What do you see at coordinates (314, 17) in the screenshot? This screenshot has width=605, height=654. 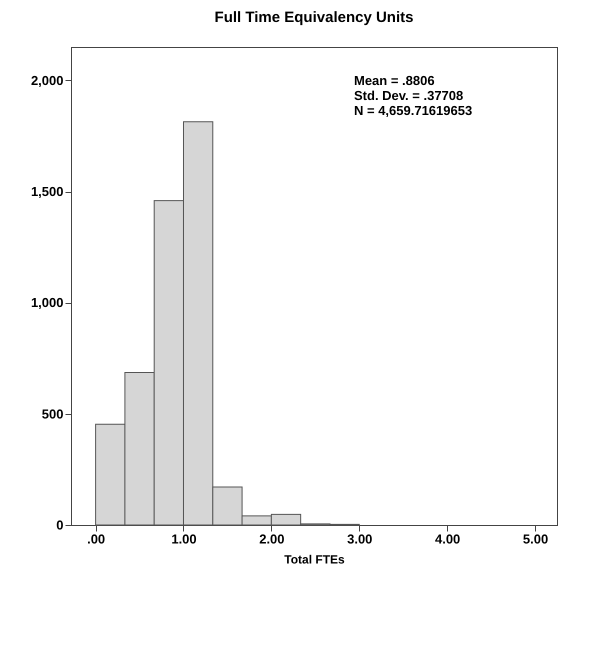 I see `chart-title: Full Time Equivalency Units` at bounding box center [314, 17].